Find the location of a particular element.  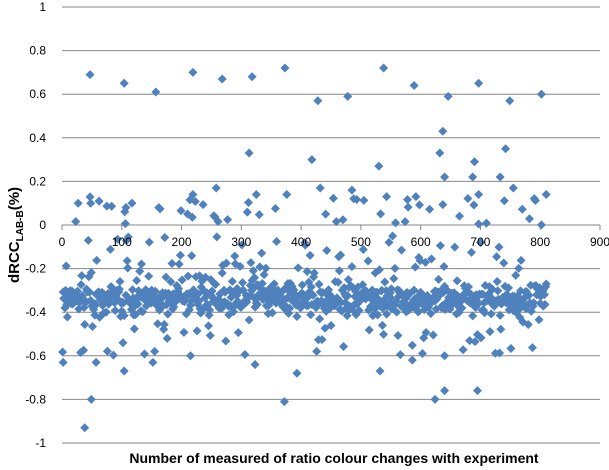

x-tick-label: 300 is located at coordinates (241, 242).